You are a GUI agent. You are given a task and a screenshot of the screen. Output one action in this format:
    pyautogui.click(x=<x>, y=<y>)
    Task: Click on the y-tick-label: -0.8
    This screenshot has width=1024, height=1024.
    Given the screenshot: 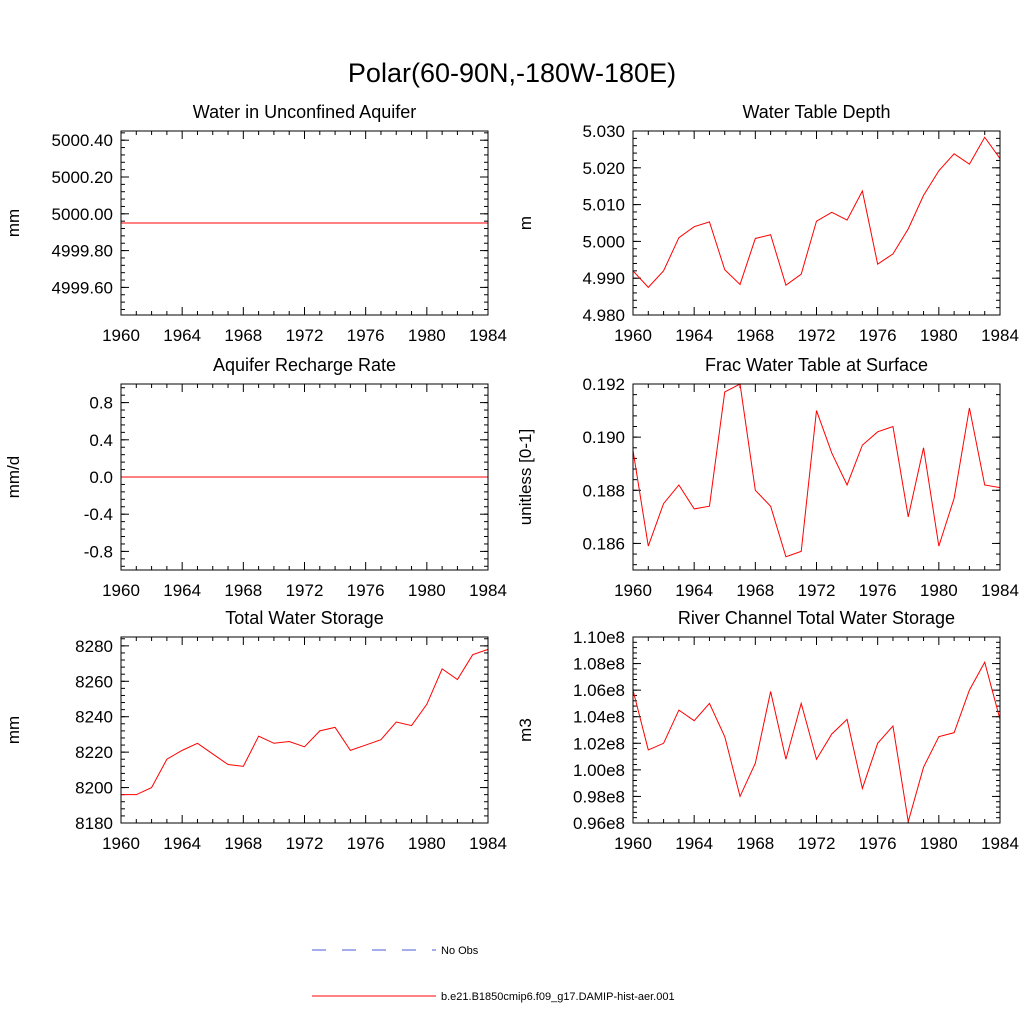 What is the action you would take?
    pyautogui.click(x=98, y=551)
    